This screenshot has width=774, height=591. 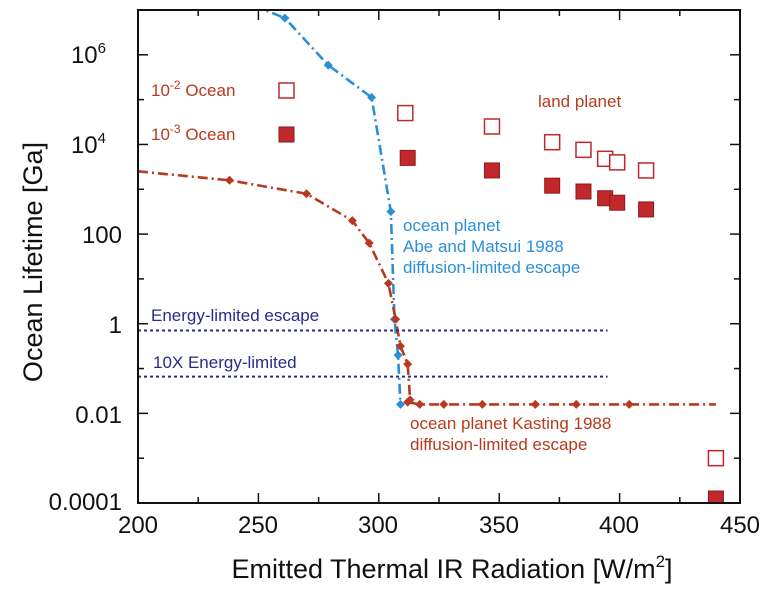 I want to click on abe-matsui-label-line3: diffusion-limited escape, so click(x=491, y=267).